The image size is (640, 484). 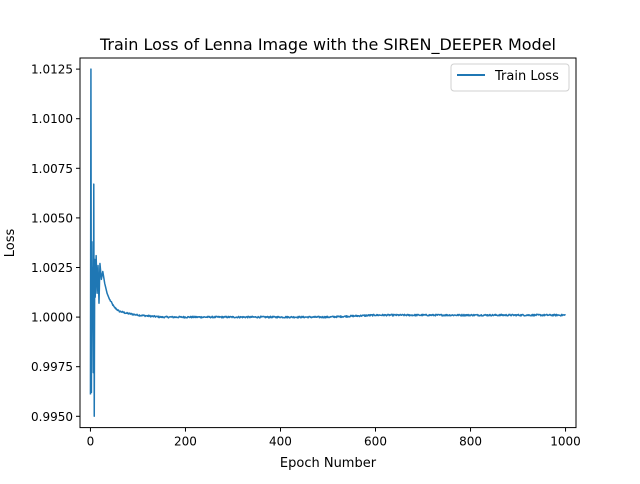 What do you see at coordinates (280, 442) in the screenshot?
I see `x-tick-label: 400` at bounding box center [280, 442].